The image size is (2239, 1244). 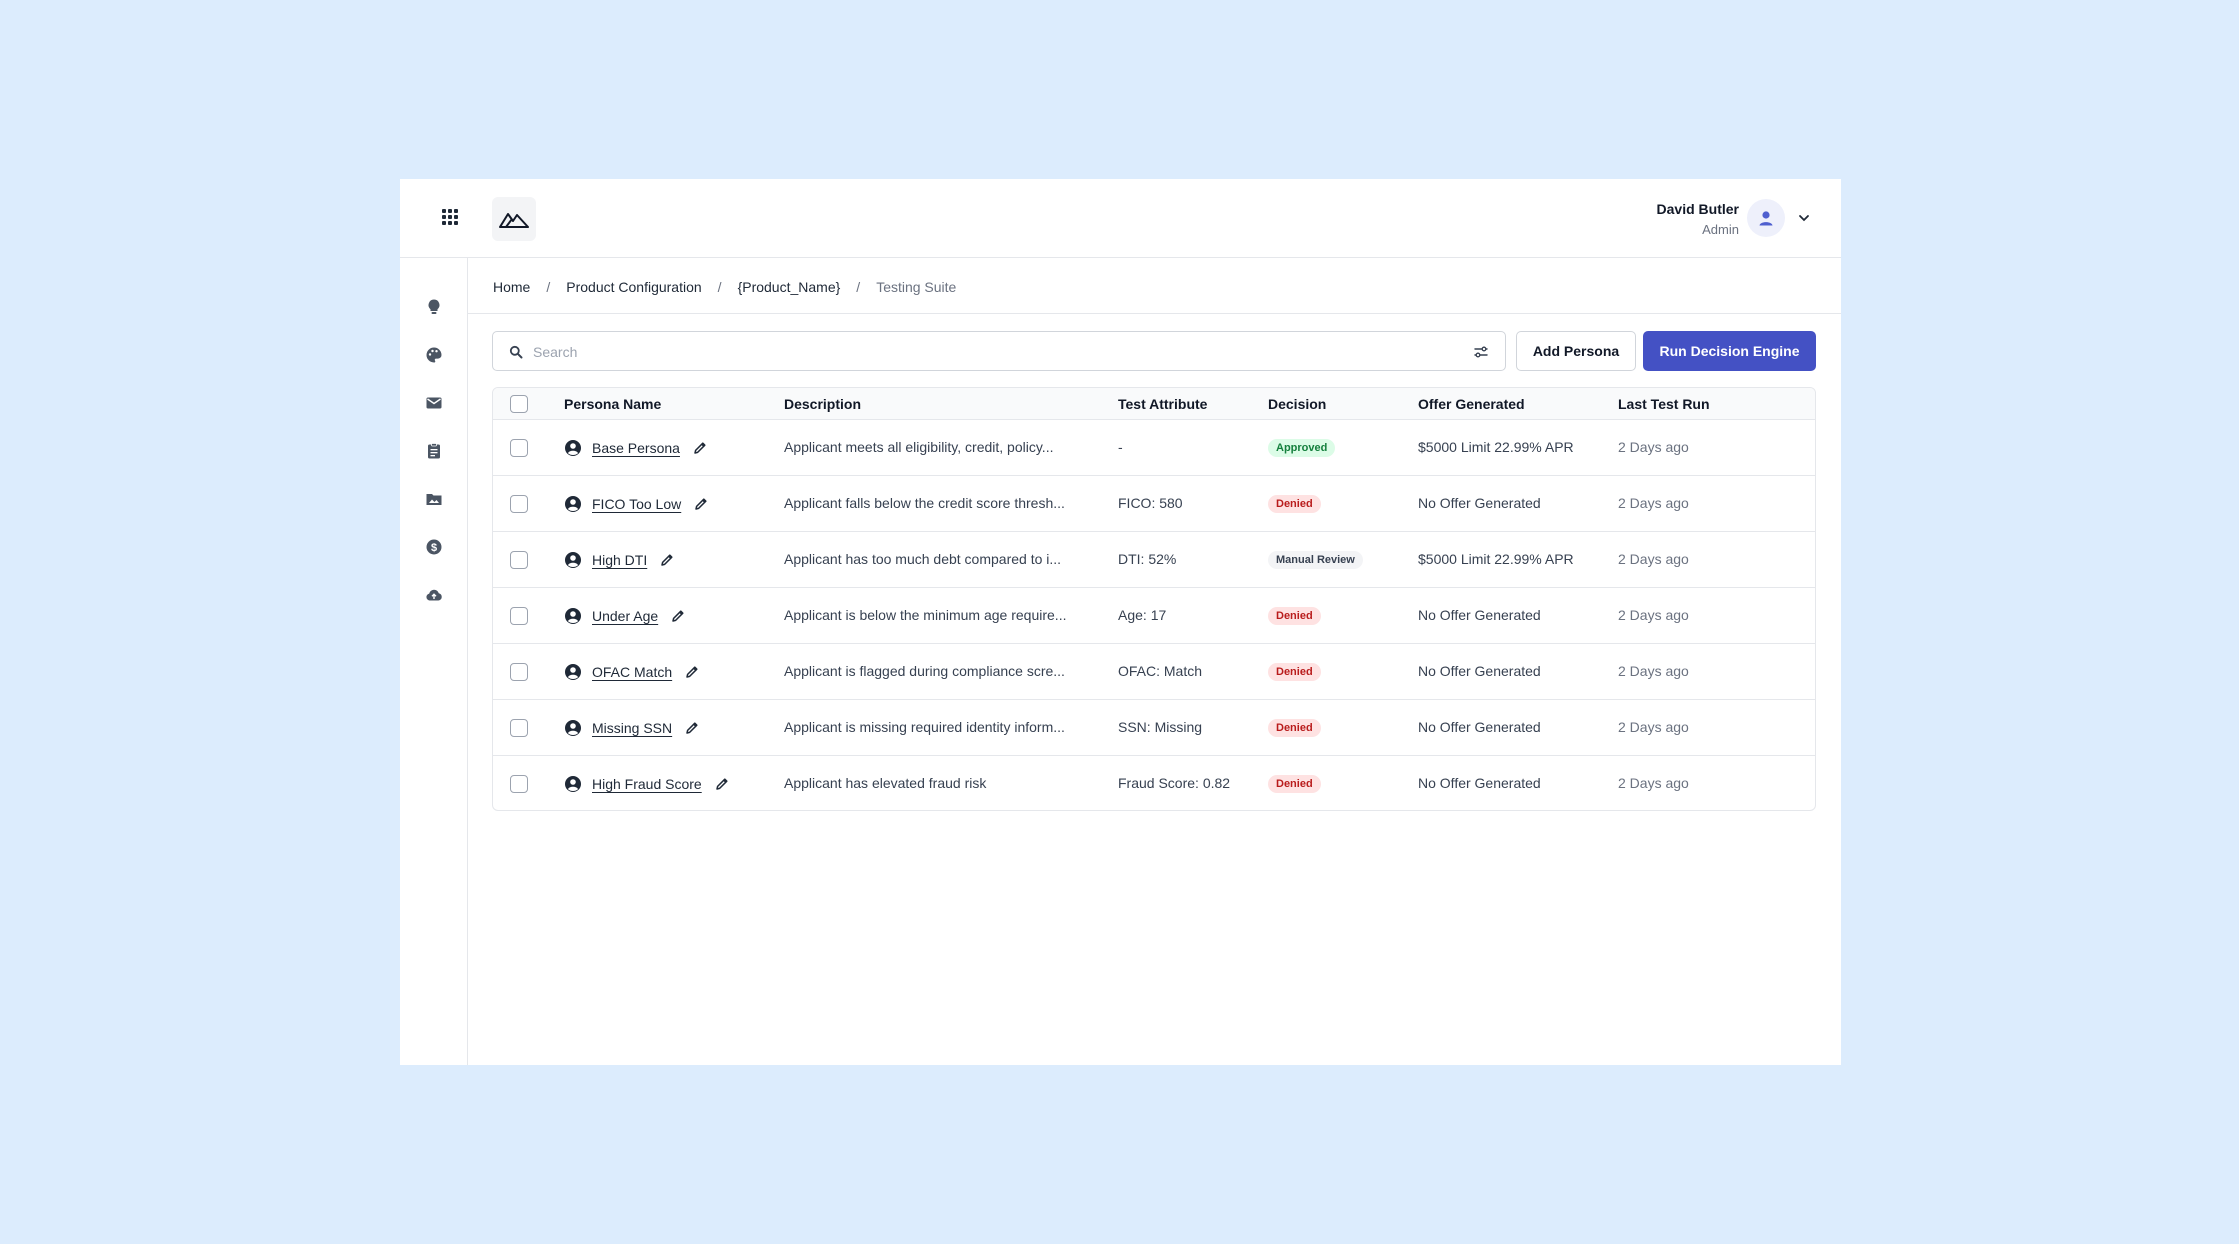 What do you see at coordinates (434, 355) in the screenshot?
I see `palette-icon` at bounding box center [434, 355].